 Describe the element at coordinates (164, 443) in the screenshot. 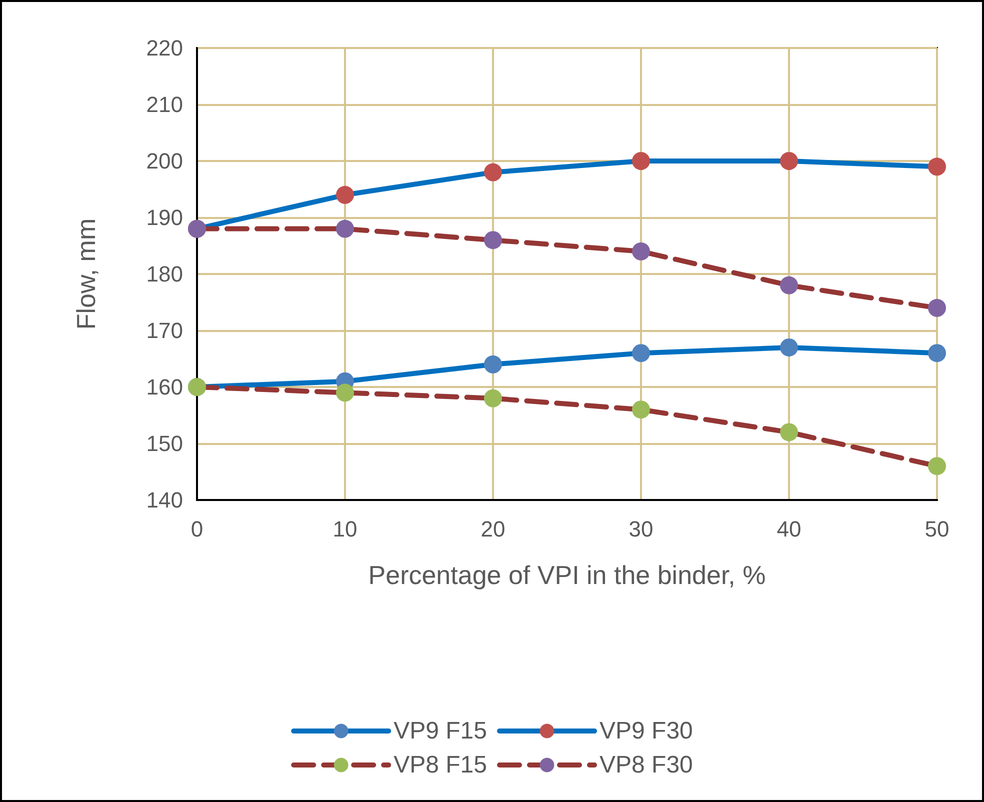

I see `y-tick-label: 150` at that location.